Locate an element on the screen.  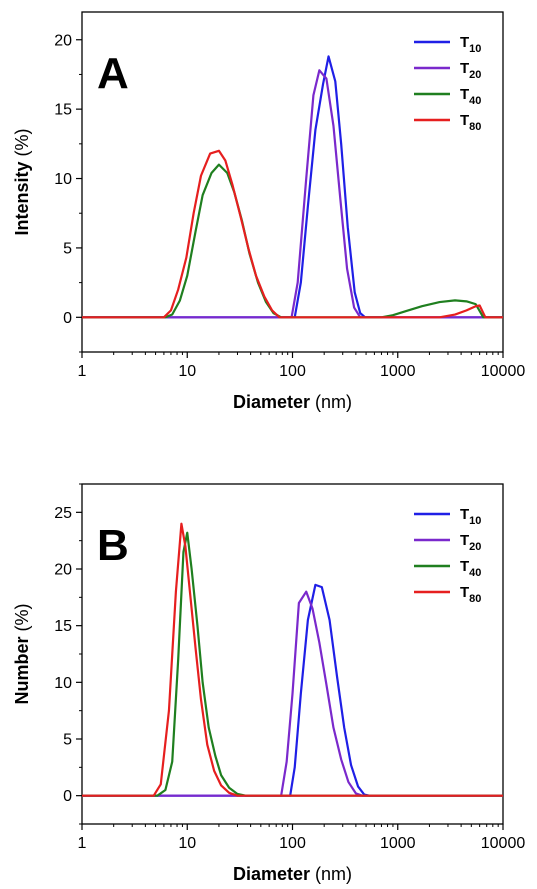
panel-label: A is located at coordinates (113, 73).